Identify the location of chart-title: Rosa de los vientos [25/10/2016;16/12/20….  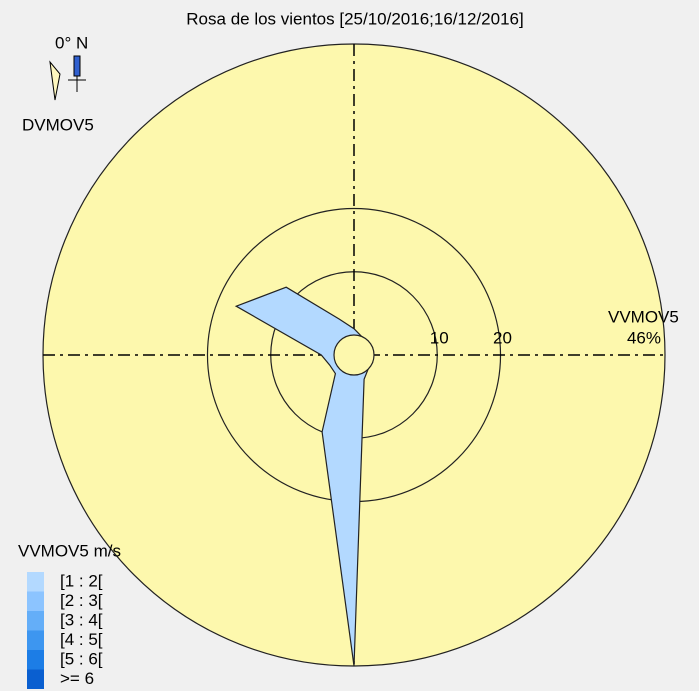
(354, 18).